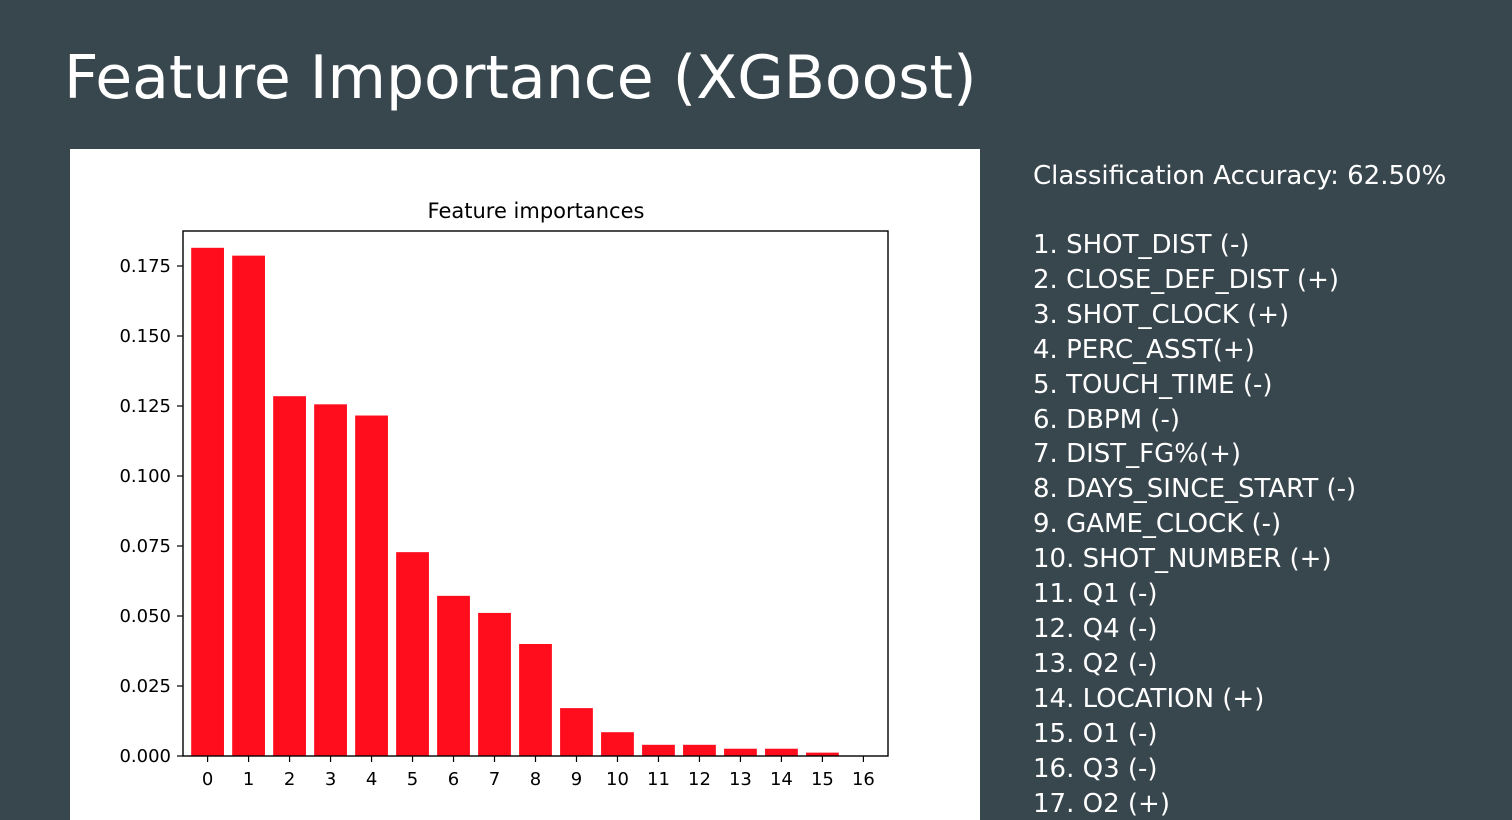  What do you see at coordinates (1095, 628) in the screenshot?
I see `feature-list-item: 12. Q4 (-)` at bounding box center [1095, 628].